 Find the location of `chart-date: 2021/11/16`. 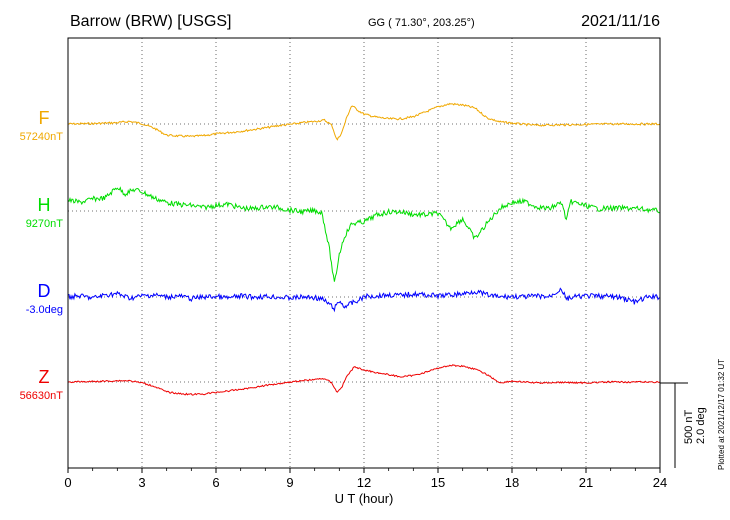

chart-date: 2021/11/16 is located at coordinates (620, 21).